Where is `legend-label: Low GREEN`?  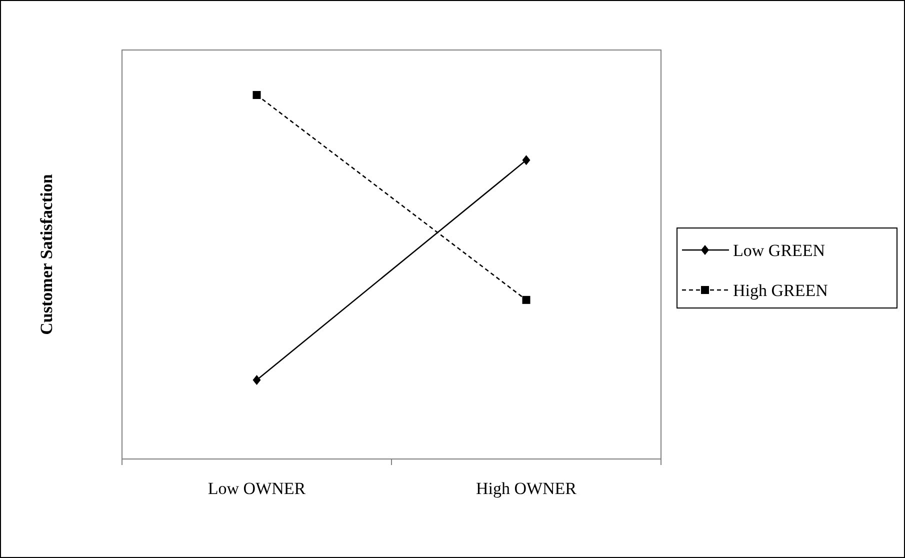
legend-label: Low GREEN is located at coordinates (779, 250).